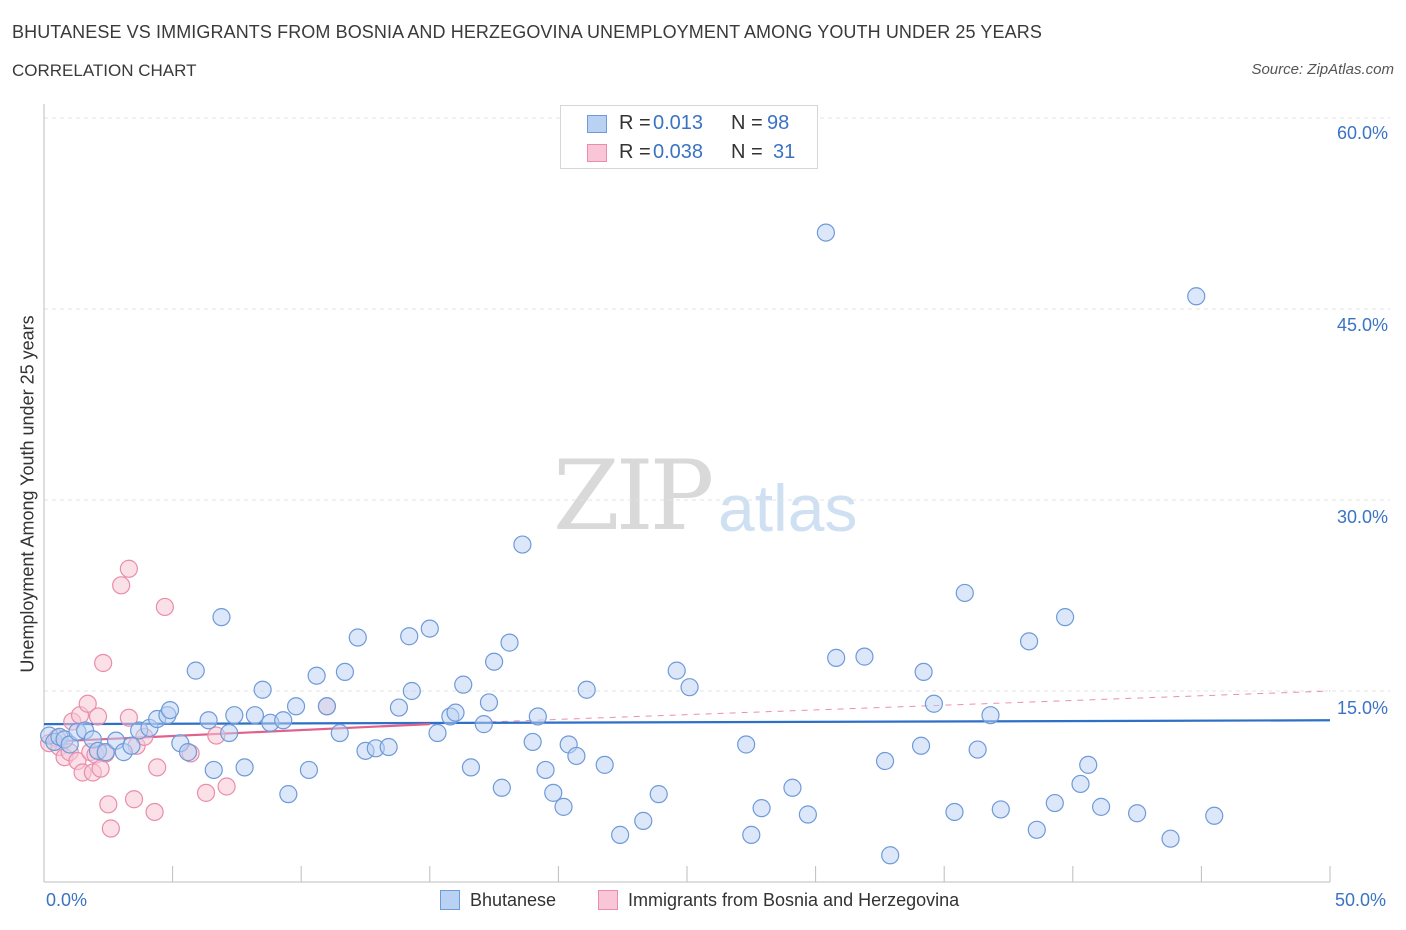 The width and height of the screenshot is (1406, 930). I want to click on x-tick-label-min: 0.0%, so click(67, 900).